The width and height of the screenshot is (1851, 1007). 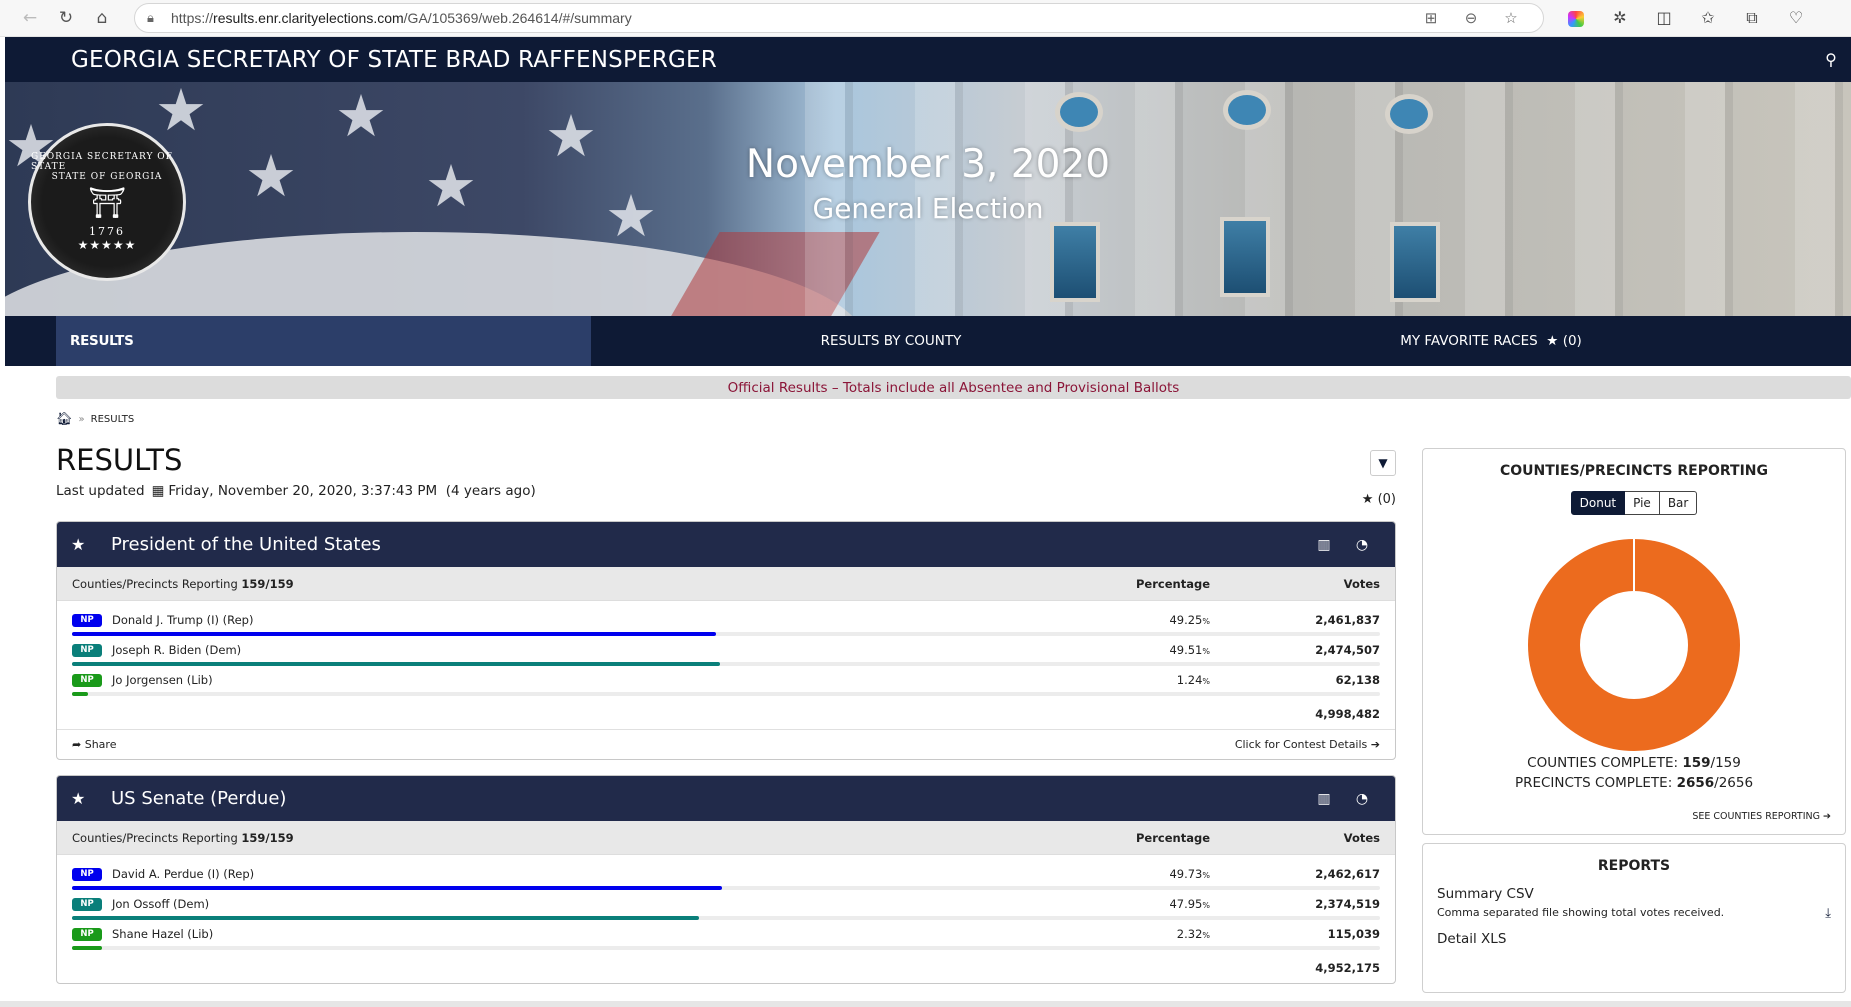 What do you see at coordinates (891, 341) in the screenshot?
I see `tab-results-by-county: RESULTS BY COUNTY` at bounding box center [891, 341].